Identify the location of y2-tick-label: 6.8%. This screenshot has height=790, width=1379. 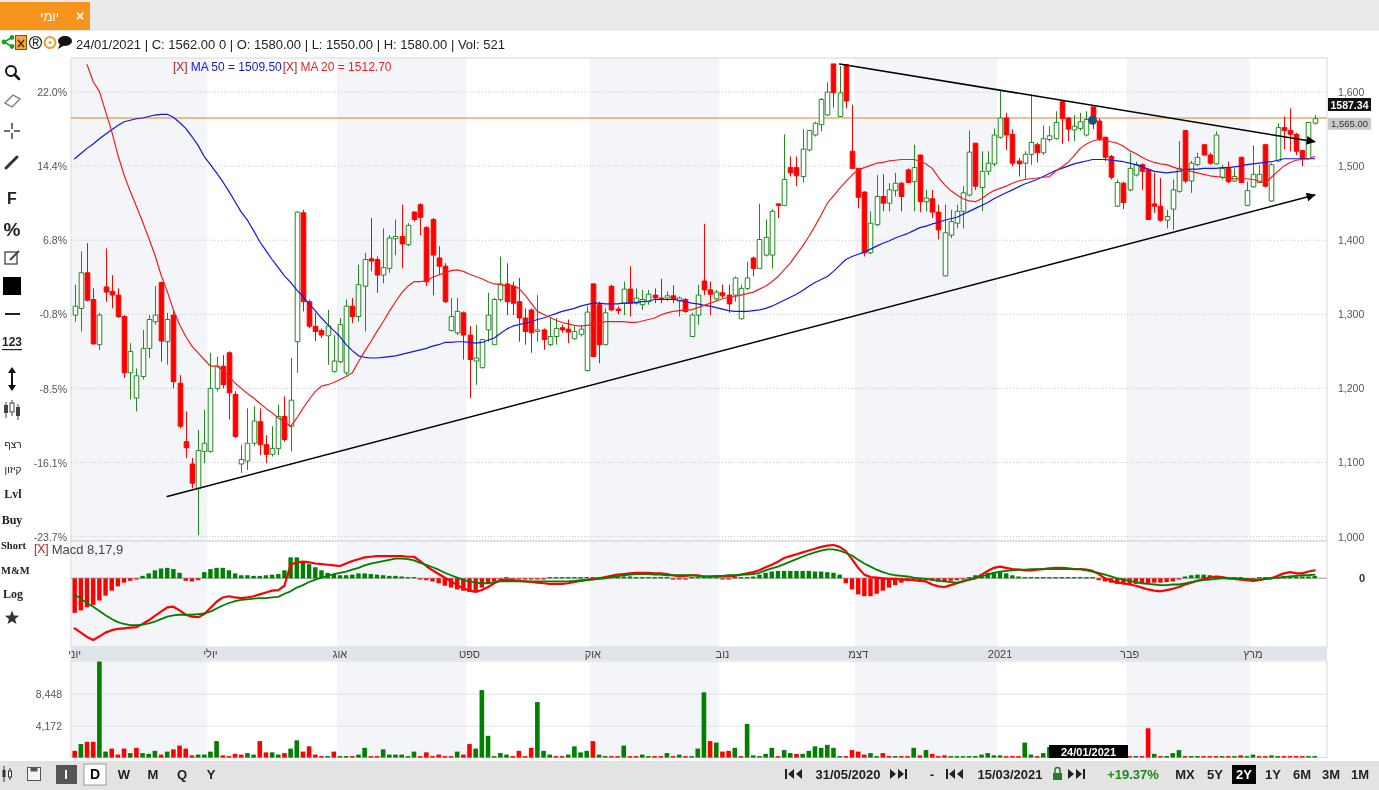
(55, 239).